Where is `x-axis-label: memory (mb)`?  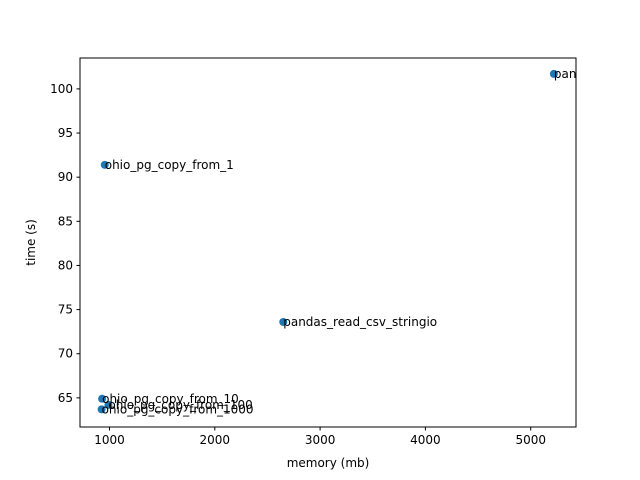 x-axis-label: memory (mb) is located at coordinates (328, 463).